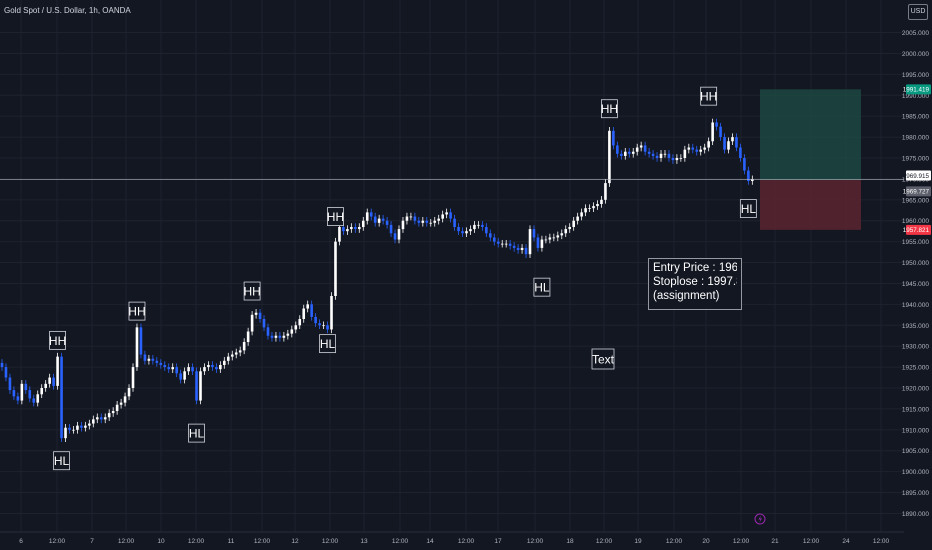  I want to click on text-annotation: Text, so click(603, 359).